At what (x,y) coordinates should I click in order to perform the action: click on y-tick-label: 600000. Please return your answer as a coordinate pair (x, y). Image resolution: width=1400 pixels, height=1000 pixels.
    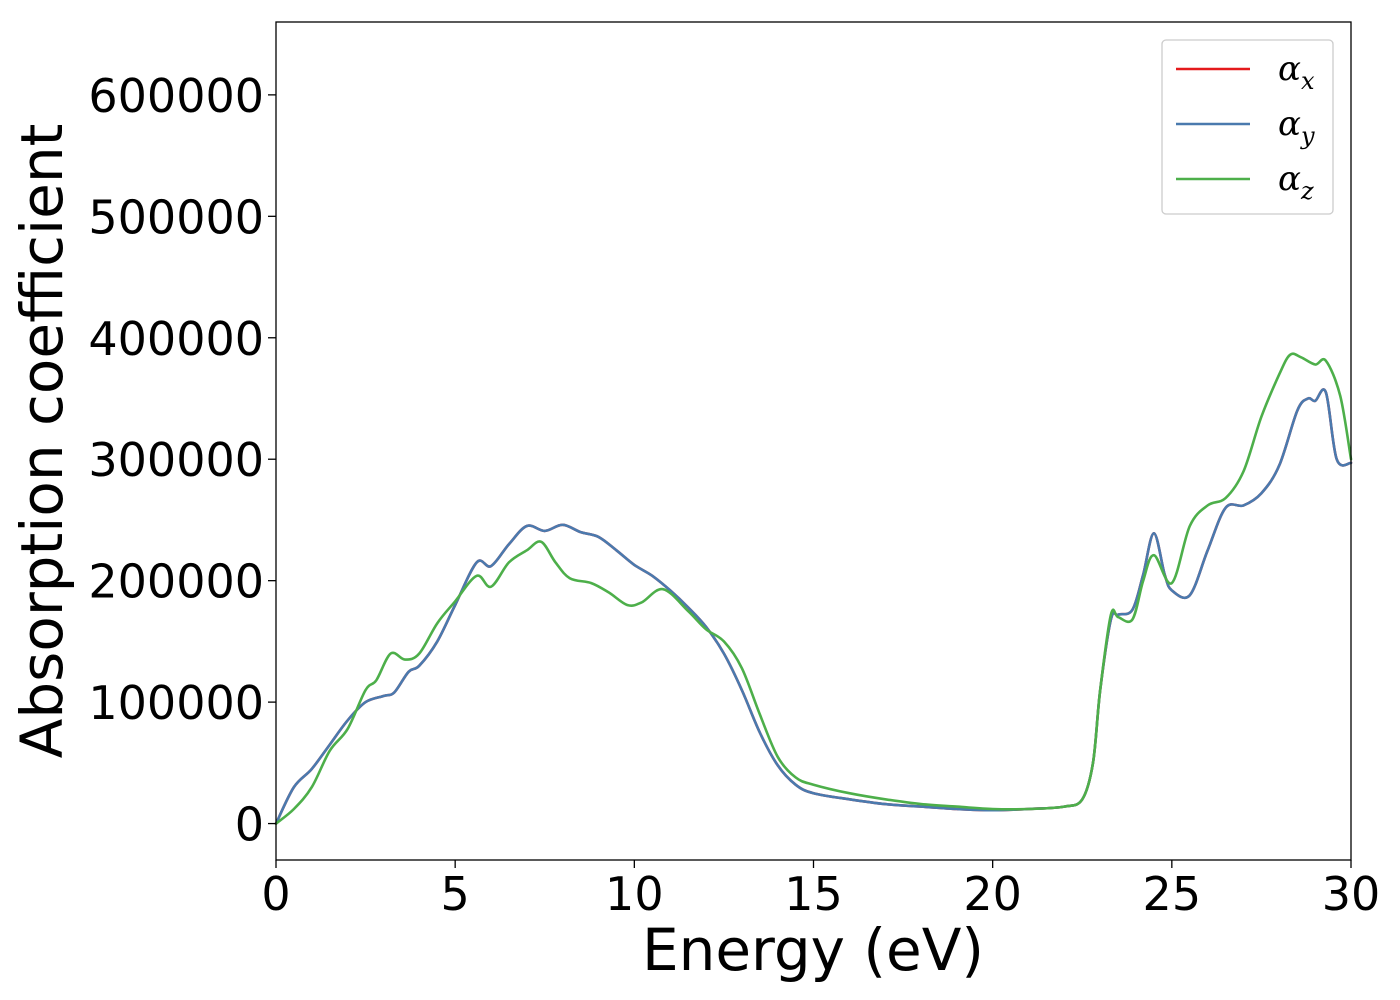
    Looking at the image, I should click on (176, 96).